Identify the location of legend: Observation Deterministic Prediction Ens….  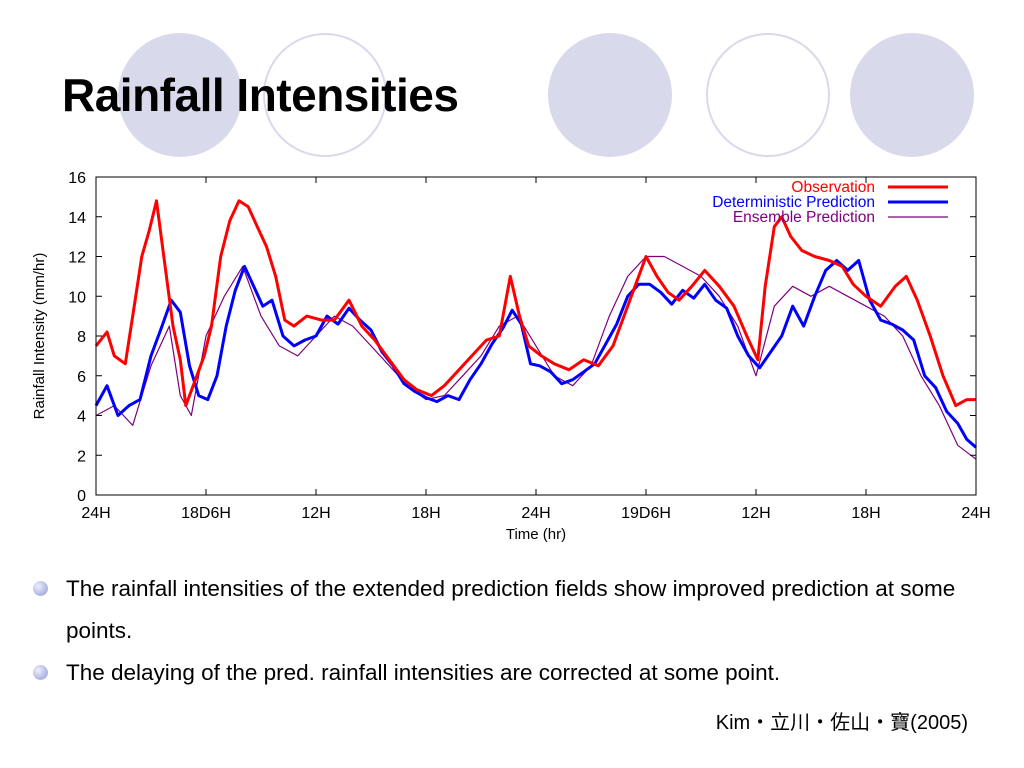
(793, 202).